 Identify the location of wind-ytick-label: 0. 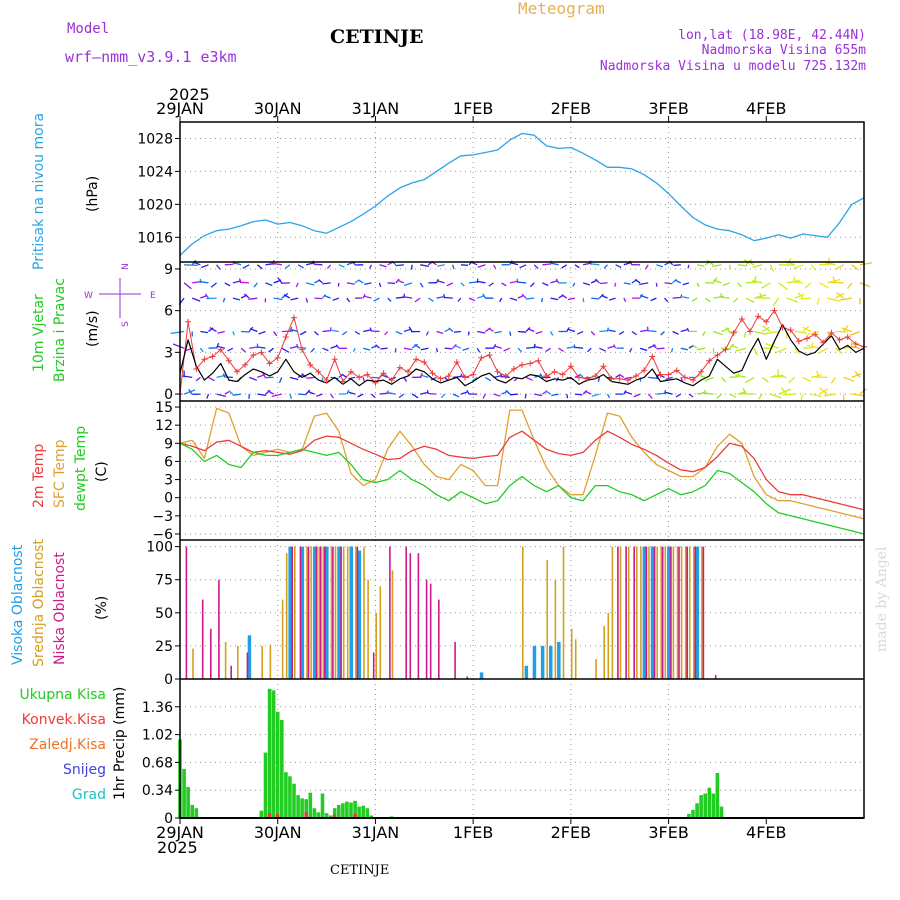
(168, 395).